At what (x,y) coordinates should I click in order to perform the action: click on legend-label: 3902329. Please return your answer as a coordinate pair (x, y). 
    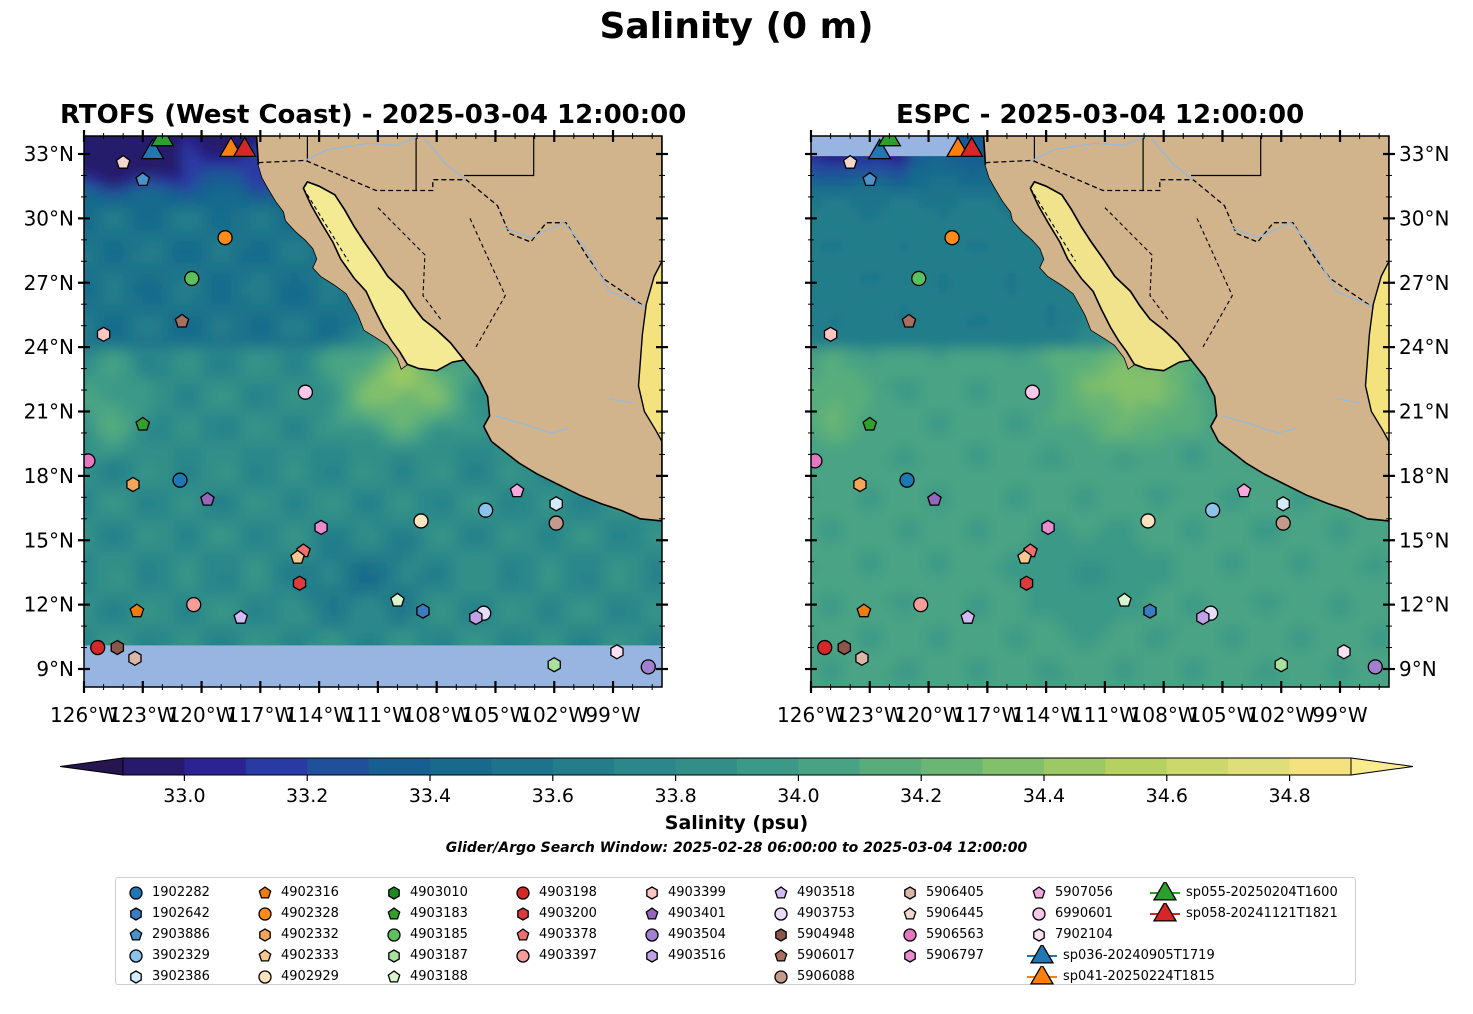
    Looking at the image, I should click on (181, 955).